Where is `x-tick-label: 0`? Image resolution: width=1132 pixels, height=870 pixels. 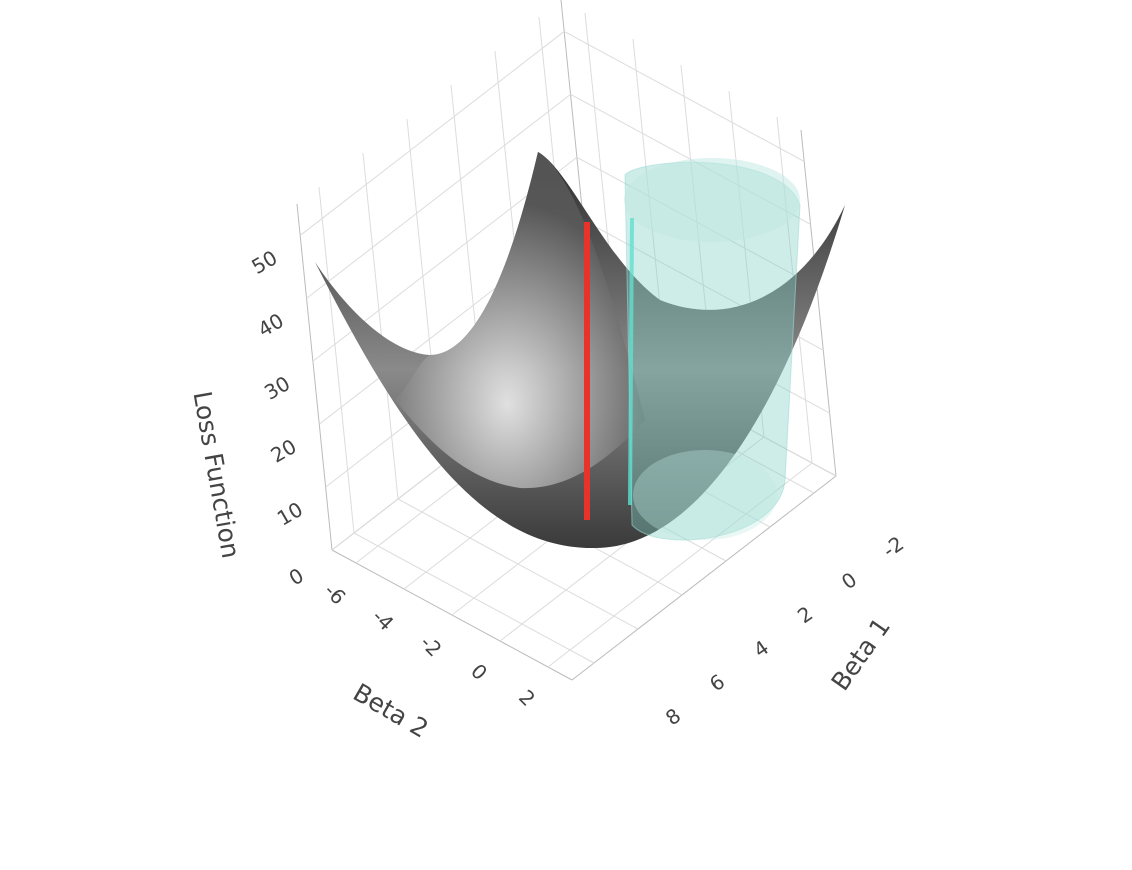 x-tick-label: 0 is located at coordinates (849, 580).